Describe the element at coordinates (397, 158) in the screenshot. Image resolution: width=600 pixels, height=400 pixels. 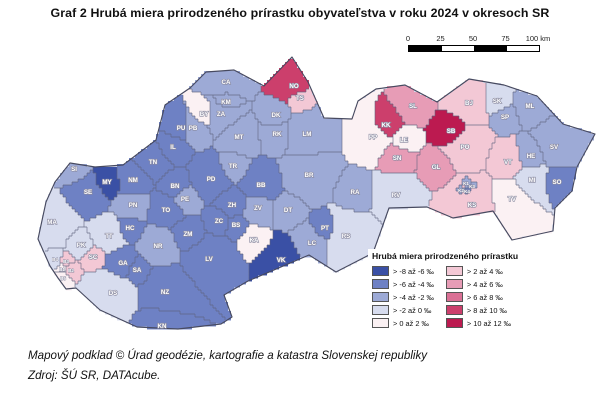
I see `district-label-SN: SN` at that location.